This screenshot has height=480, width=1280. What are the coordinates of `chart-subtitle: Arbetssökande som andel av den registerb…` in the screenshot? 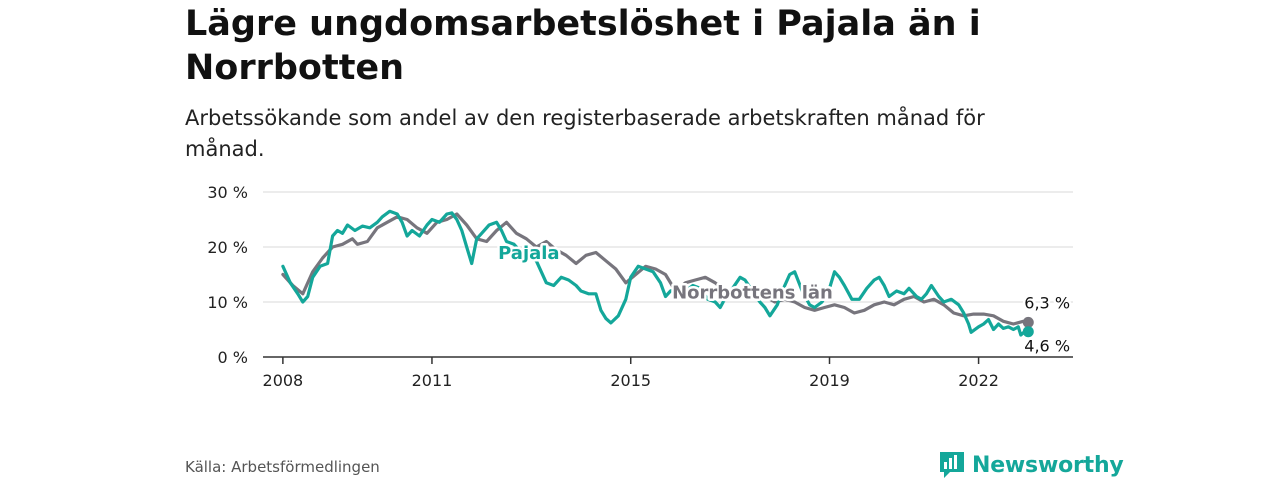 It's located at (585, 133).